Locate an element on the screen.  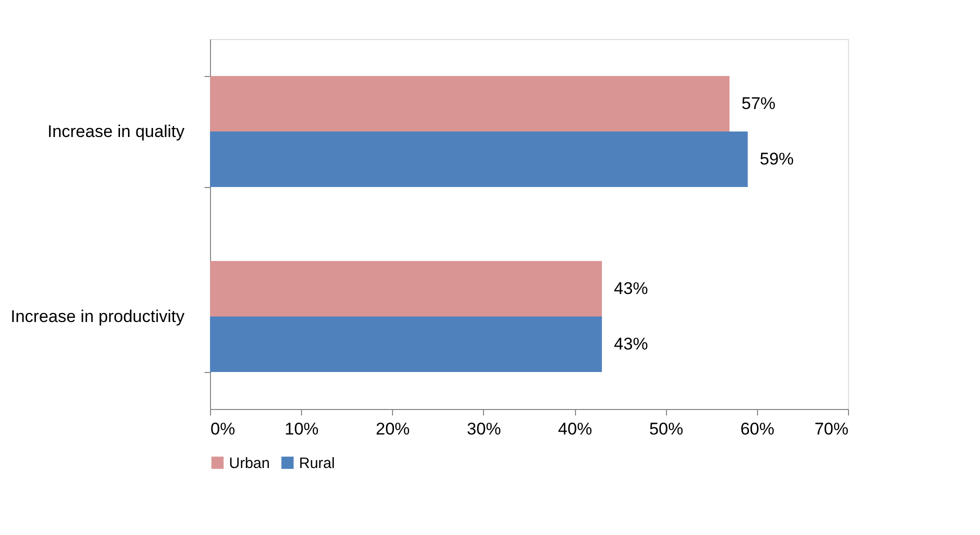
x-tick-label: 60% is located at coordinates (757, 429).